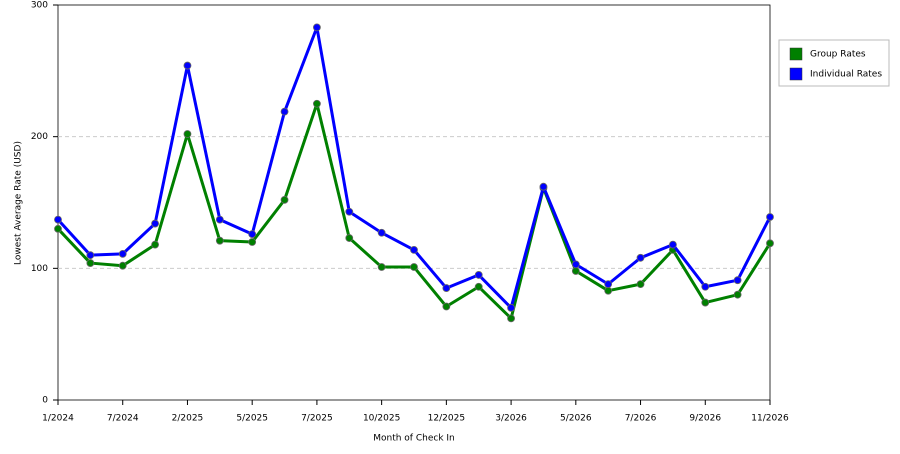 The width and height of the screenshot is (900, 454). Describe the element at coordinates (446, 419) in the screenshot. I see `x-tick-label: 12/2025` at that location.